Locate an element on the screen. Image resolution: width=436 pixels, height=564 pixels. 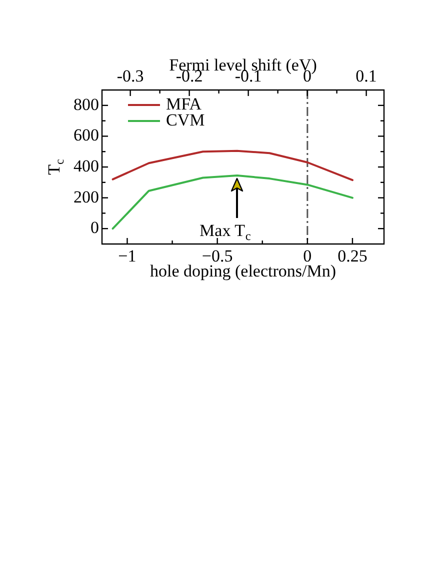
x2-tick-label: -0.3 is located at coordinates (130, 76).